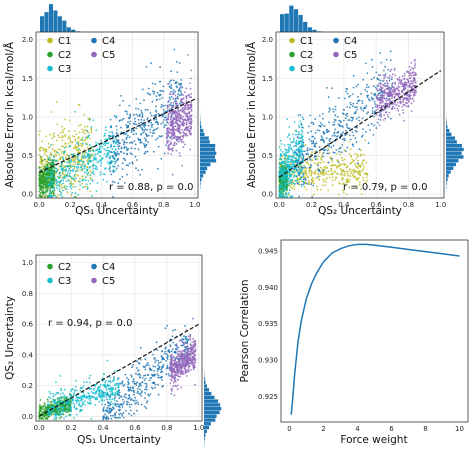  I want to click on legend-marker, so click(336, 54).